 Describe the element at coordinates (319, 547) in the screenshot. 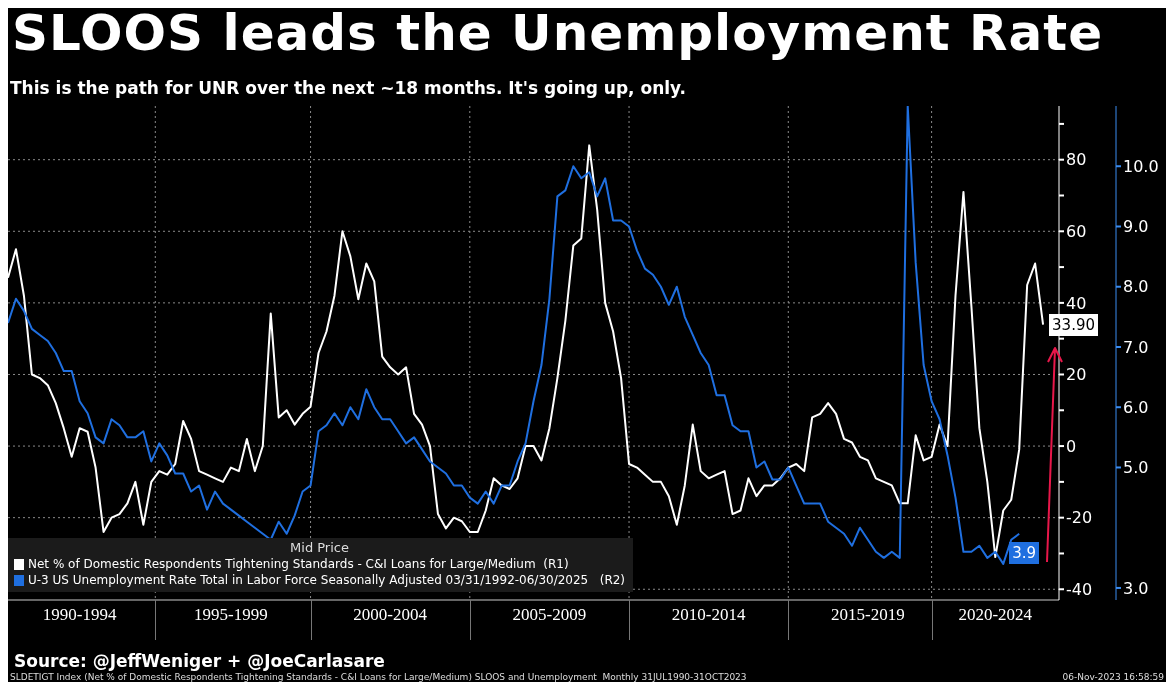

I see `legend-title: Mid Price` at that location.